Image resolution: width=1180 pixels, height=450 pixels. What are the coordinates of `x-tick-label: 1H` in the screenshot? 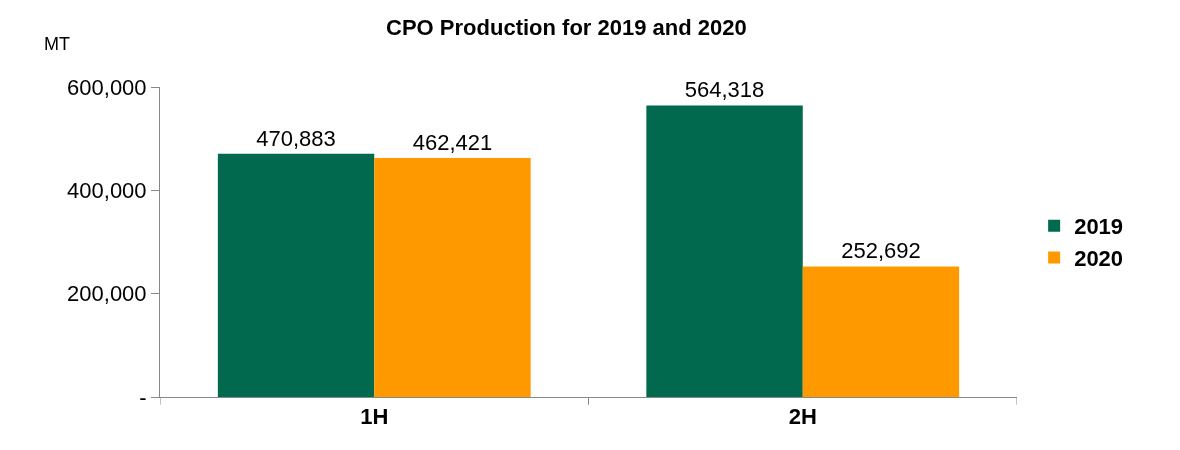 It's located at (374, 417).